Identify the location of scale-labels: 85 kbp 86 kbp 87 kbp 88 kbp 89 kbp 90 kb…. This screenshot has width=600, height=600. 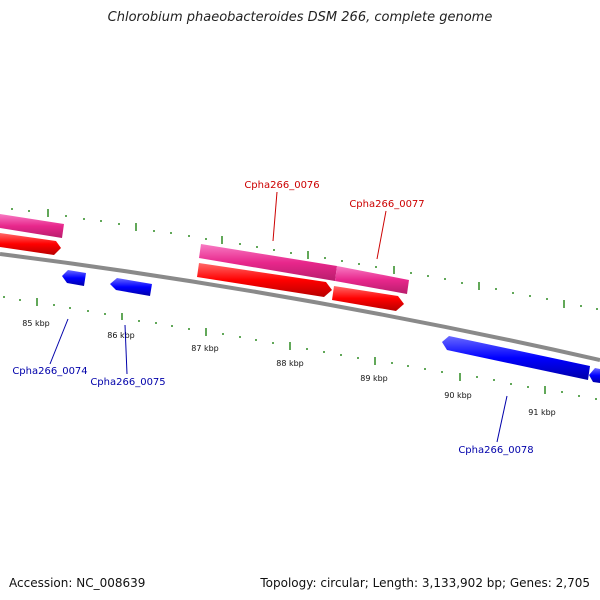
(289, 368).